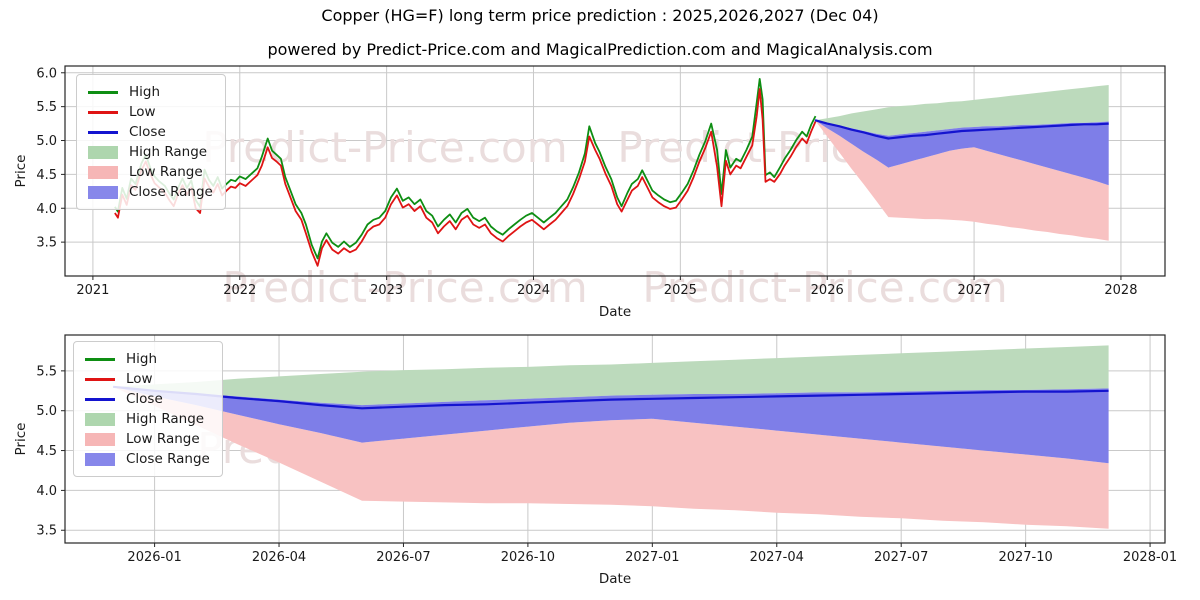  Describe the element at coordinates (142, 112) in the screenshot. I see `legend-label: Low` at that location.